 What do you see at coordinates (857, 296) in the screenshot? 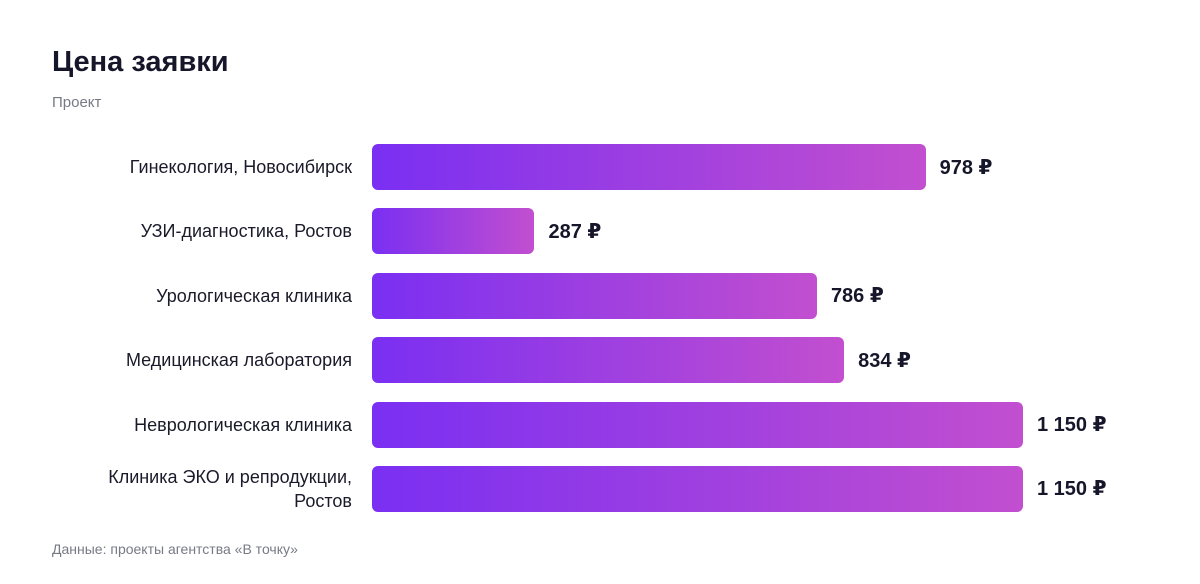
I see `value-label: 786 ₽` at bounding box center [857, 296].